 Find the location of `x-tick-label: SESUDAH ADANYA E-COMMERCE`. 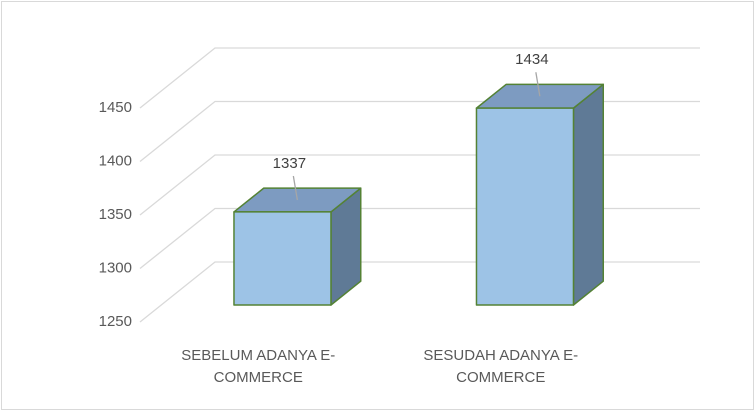

x-tick-label: SESUDAH ADANYA E-COMMERCE is located at coordinates (501, 366).